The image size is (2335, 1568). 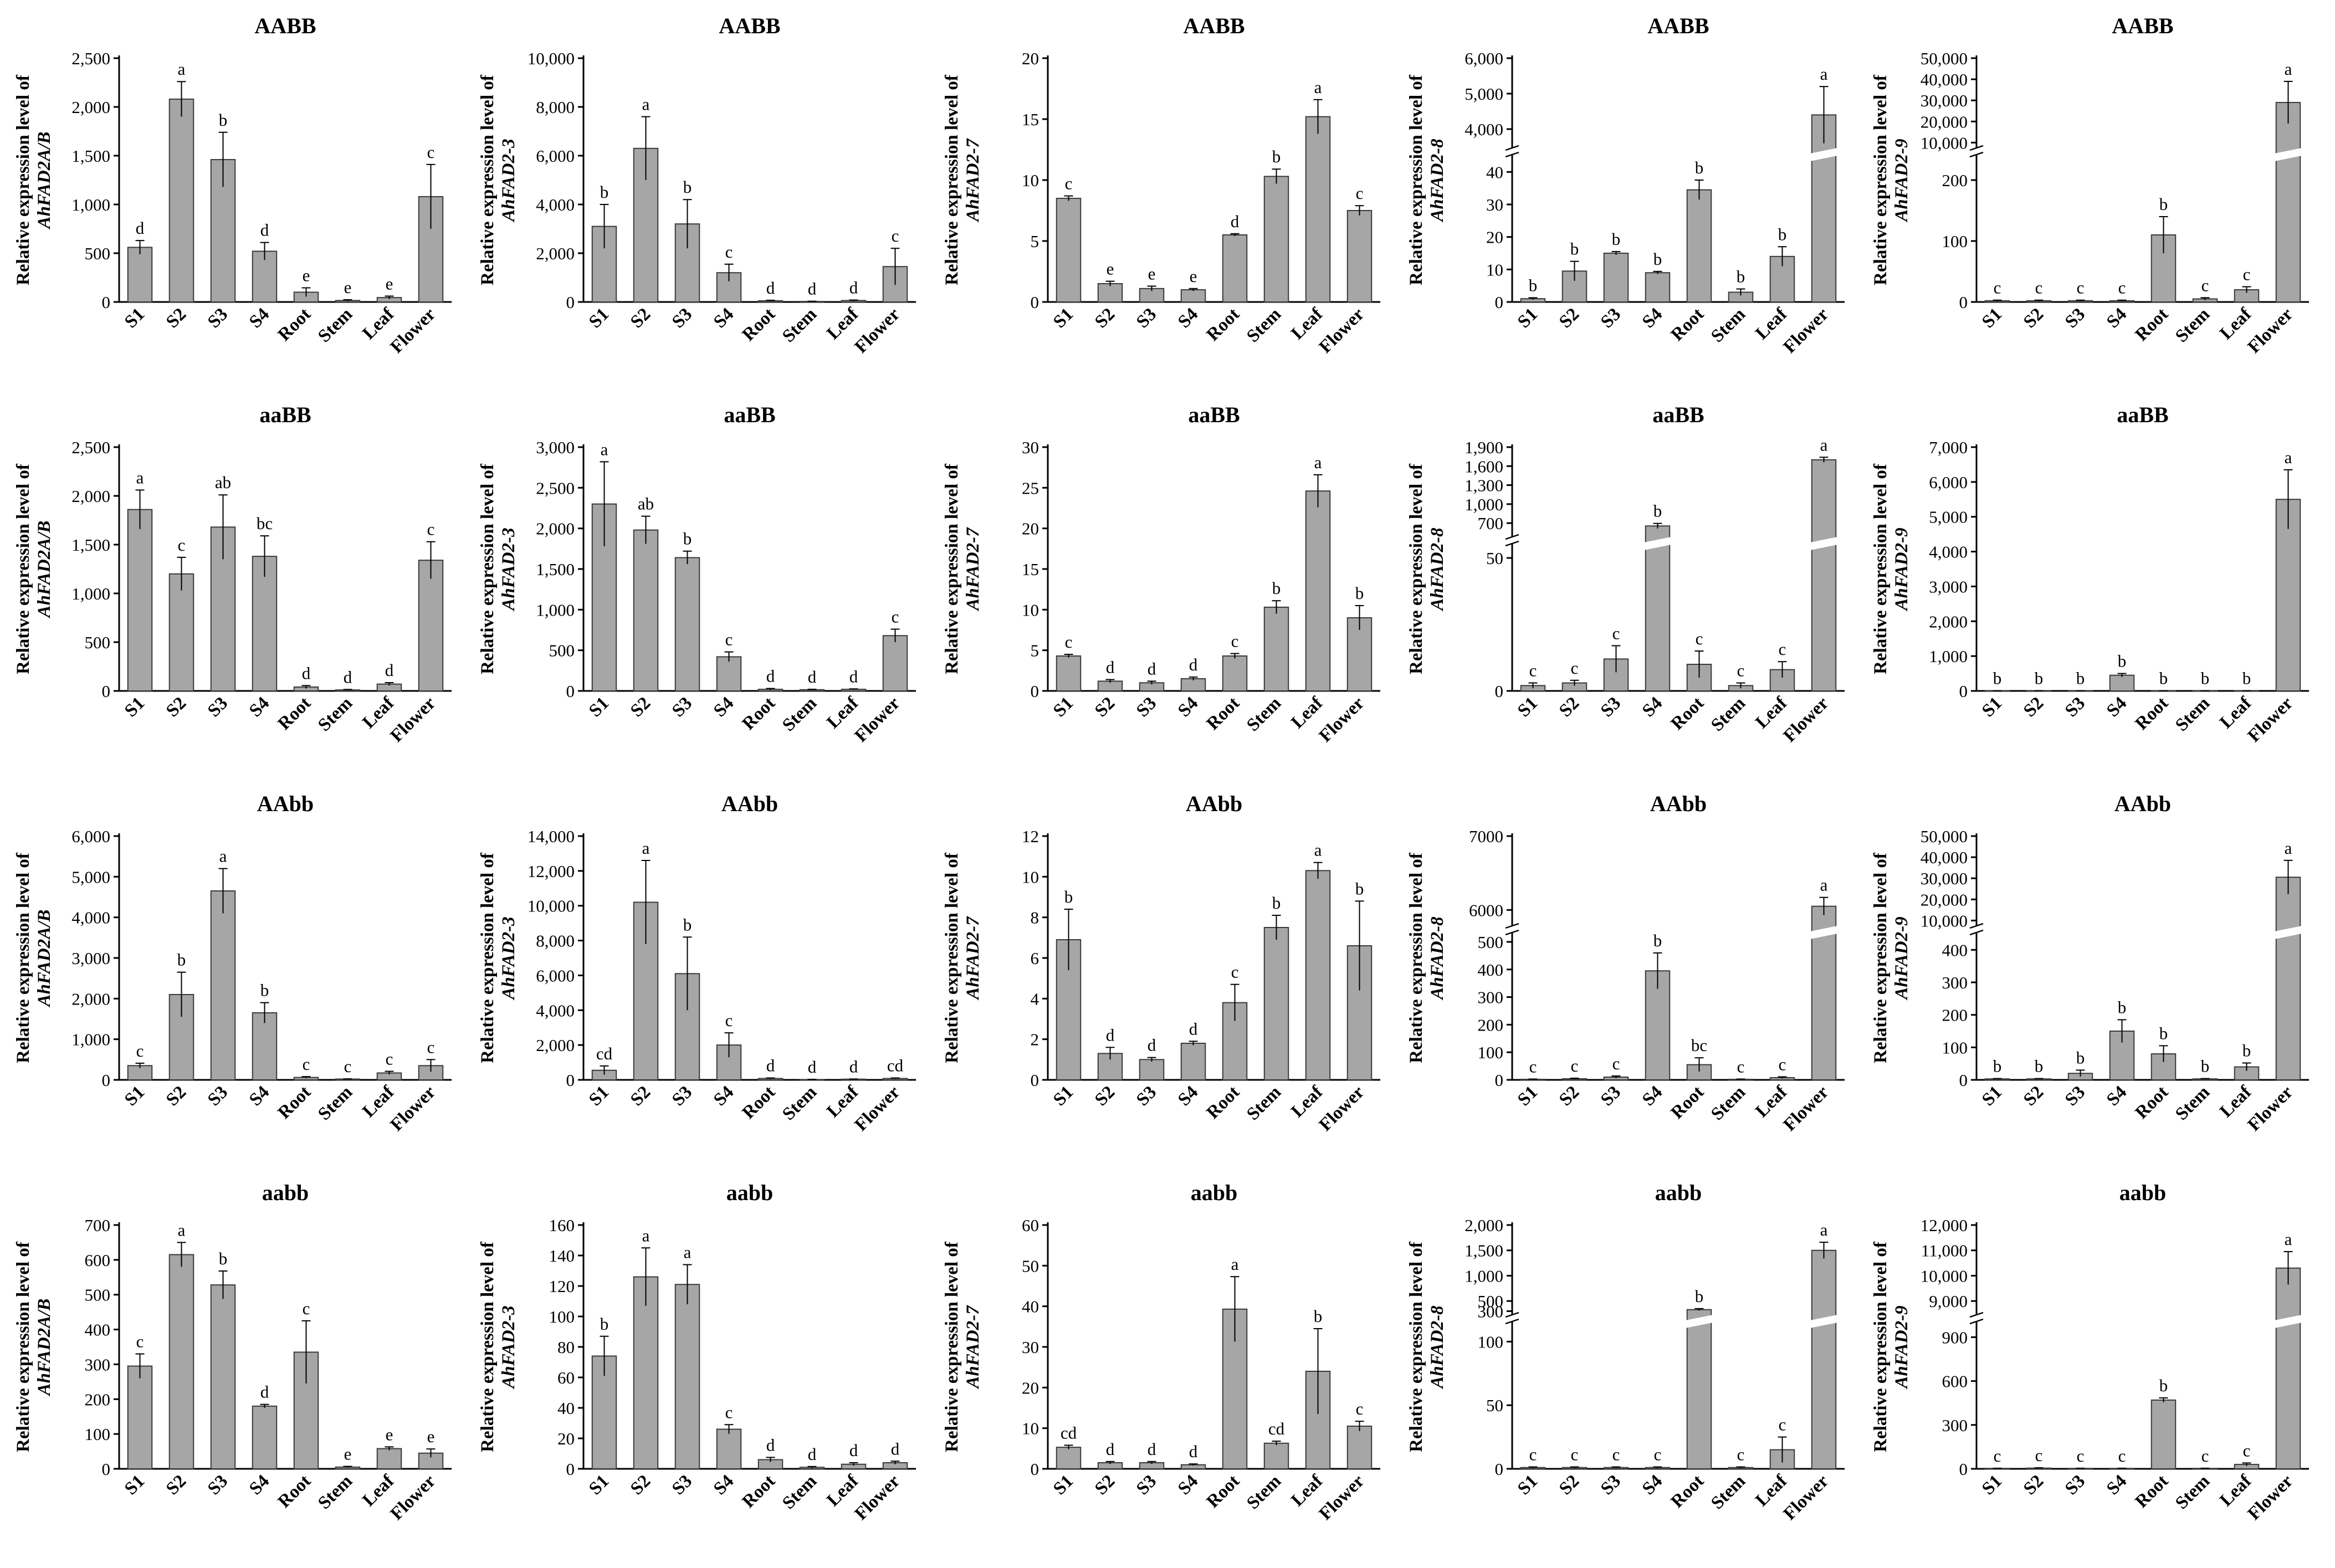 I want to click on y-tick-label: 200, so click(x=1955, y=180).